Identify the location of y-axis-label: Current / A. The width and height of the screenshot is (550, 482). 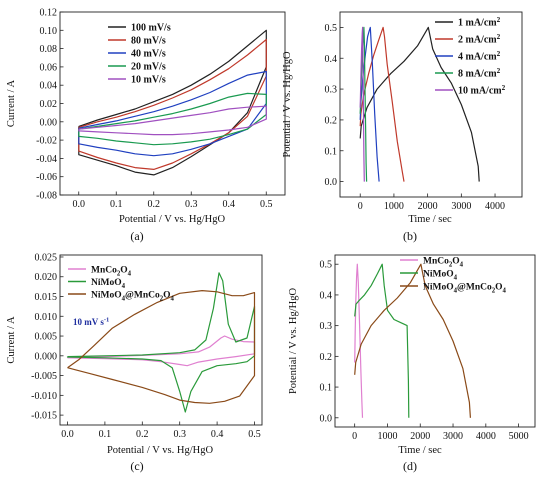
(11, 340).